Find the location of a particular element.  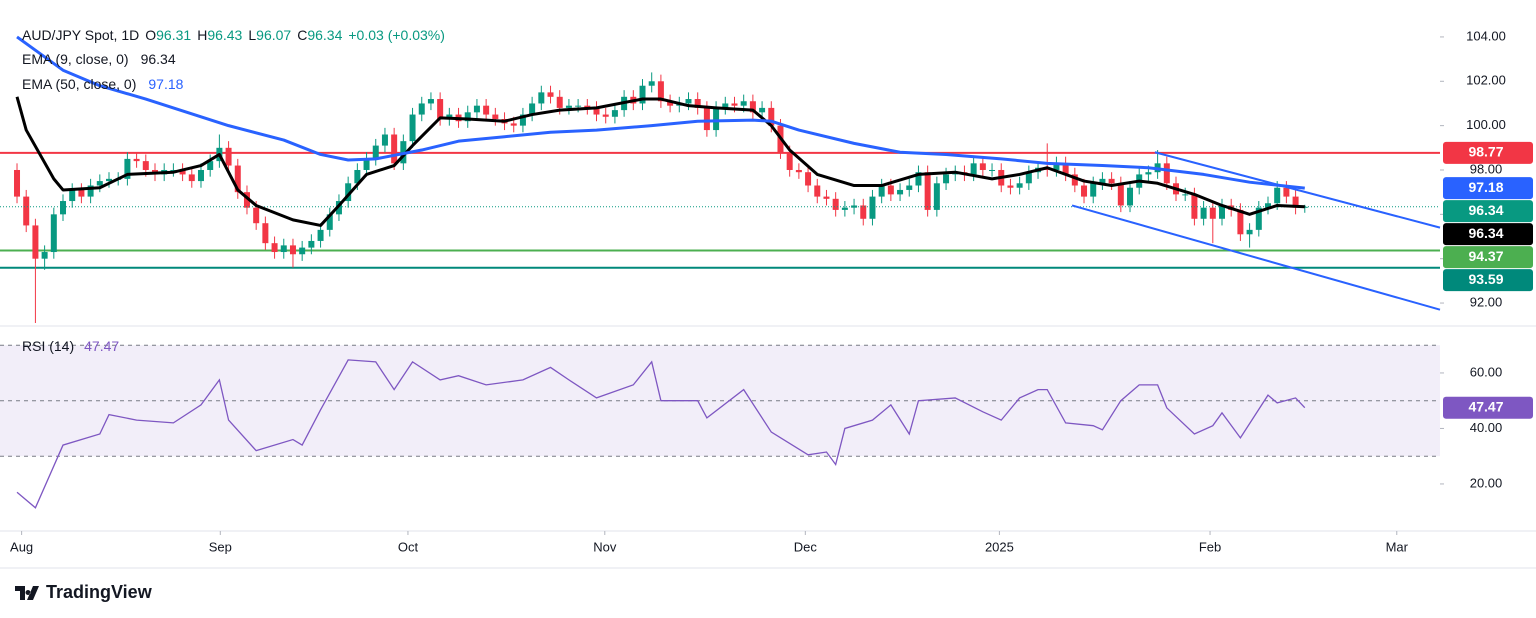

y-tick-label: 100.00 is located at coordinates (1486, 124).